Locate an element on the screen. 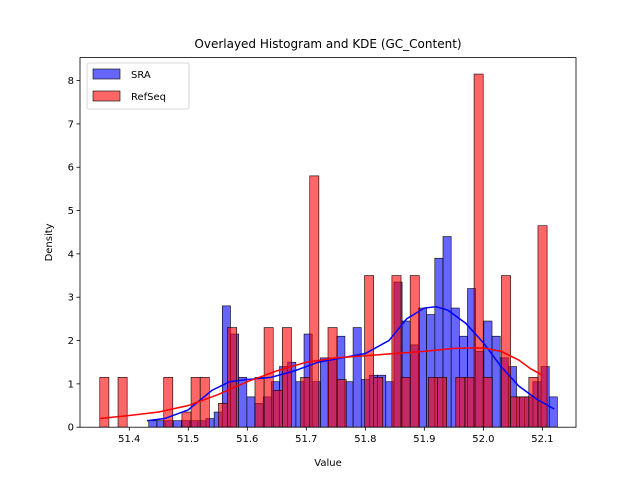 This screenshot has height=480, width=640. y-tick-label: 4 is located at coordinates (71, 254).